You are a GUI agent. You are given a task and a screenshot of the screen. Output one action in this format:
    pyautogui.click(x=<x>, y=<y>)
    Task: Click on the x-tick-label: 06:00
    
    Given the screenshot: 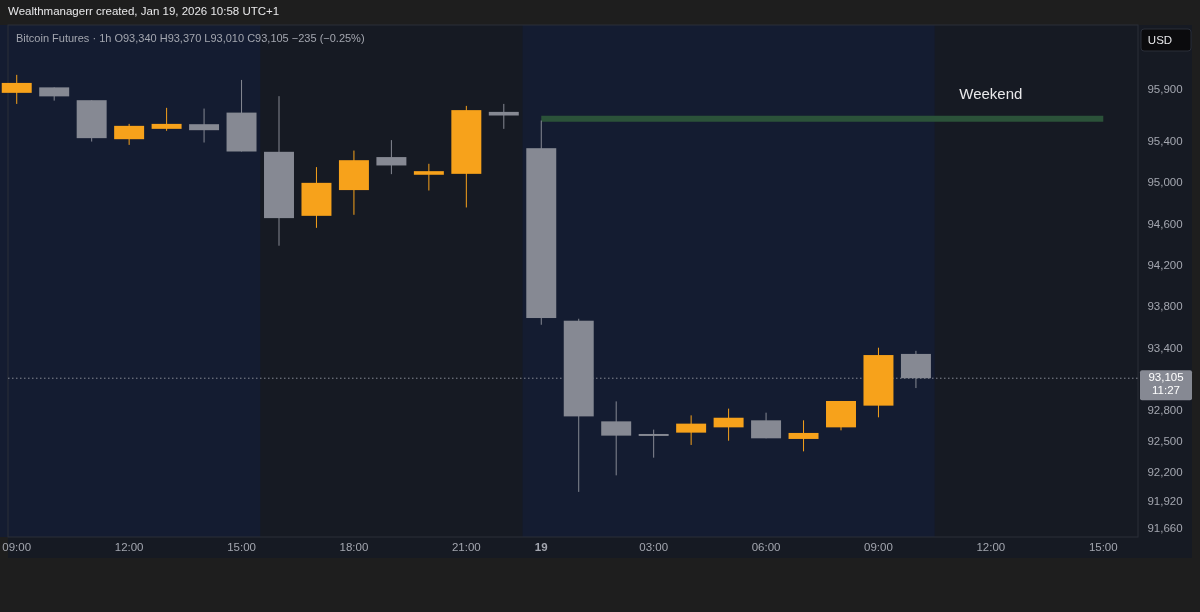 What is the action you would take?
    pyautogui.click(x=766, y=547)
    